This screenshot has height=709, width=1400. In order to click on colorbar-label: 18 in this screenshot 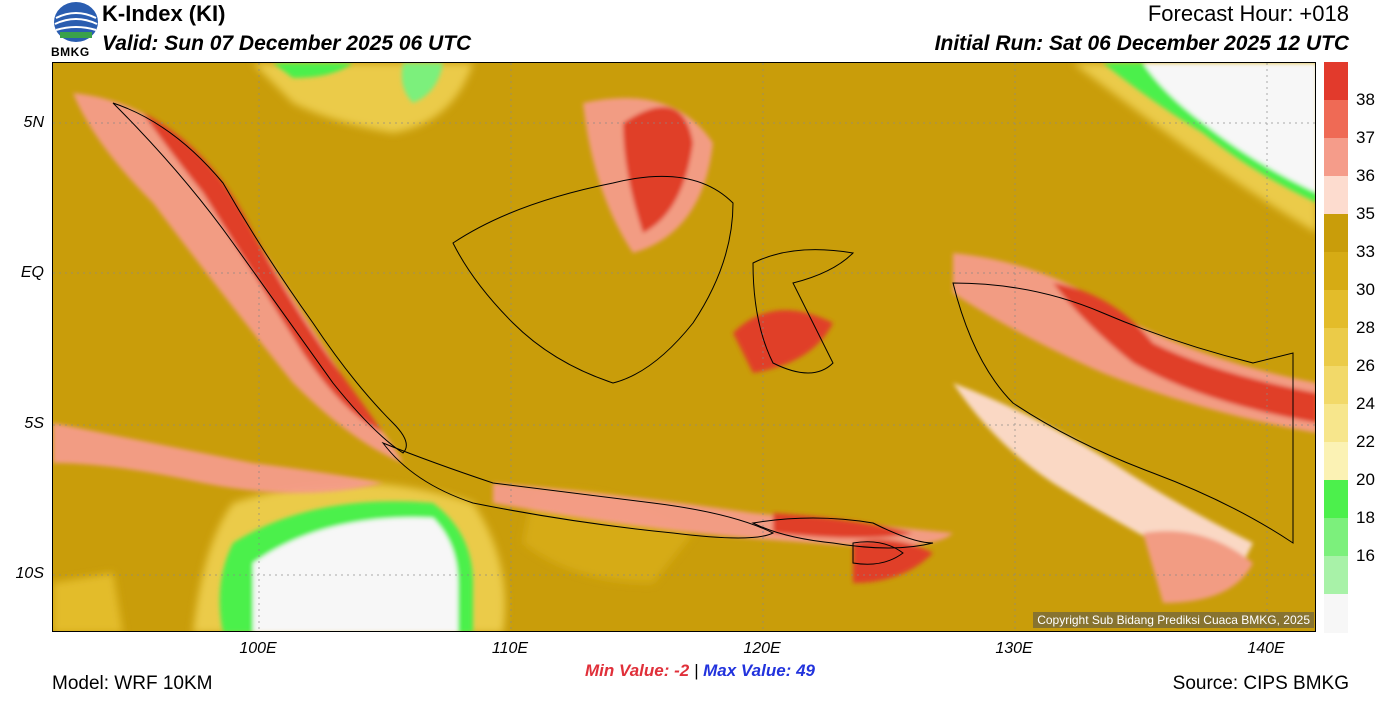, I will do `click(1365, 517)`.